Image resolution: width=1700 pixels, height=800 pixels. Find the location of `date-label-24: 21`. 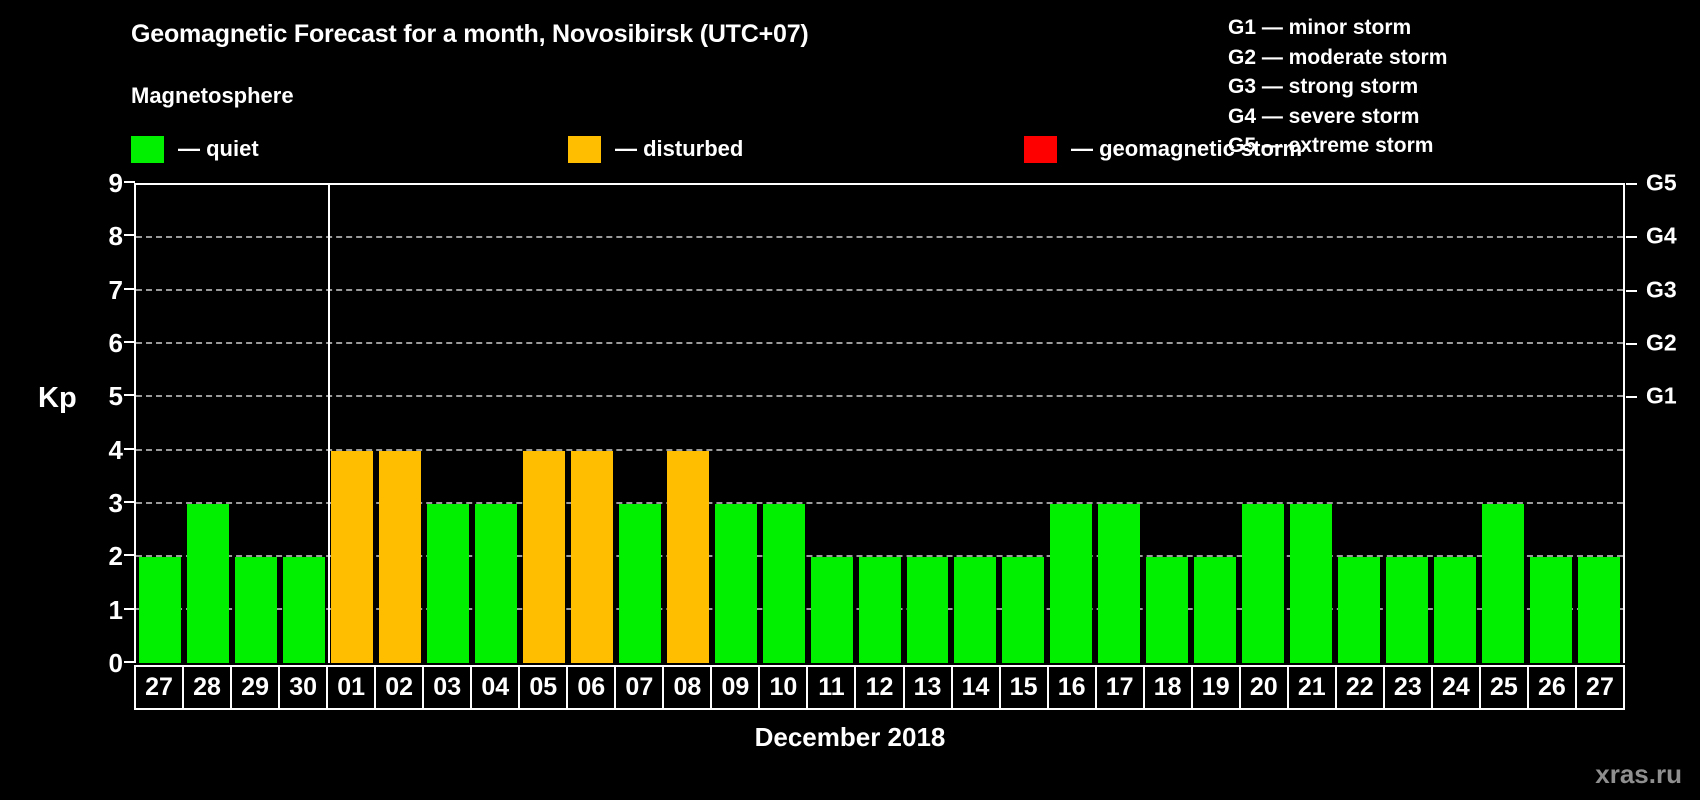

date-label-24: 21 is located at coordinates (1311, 687).